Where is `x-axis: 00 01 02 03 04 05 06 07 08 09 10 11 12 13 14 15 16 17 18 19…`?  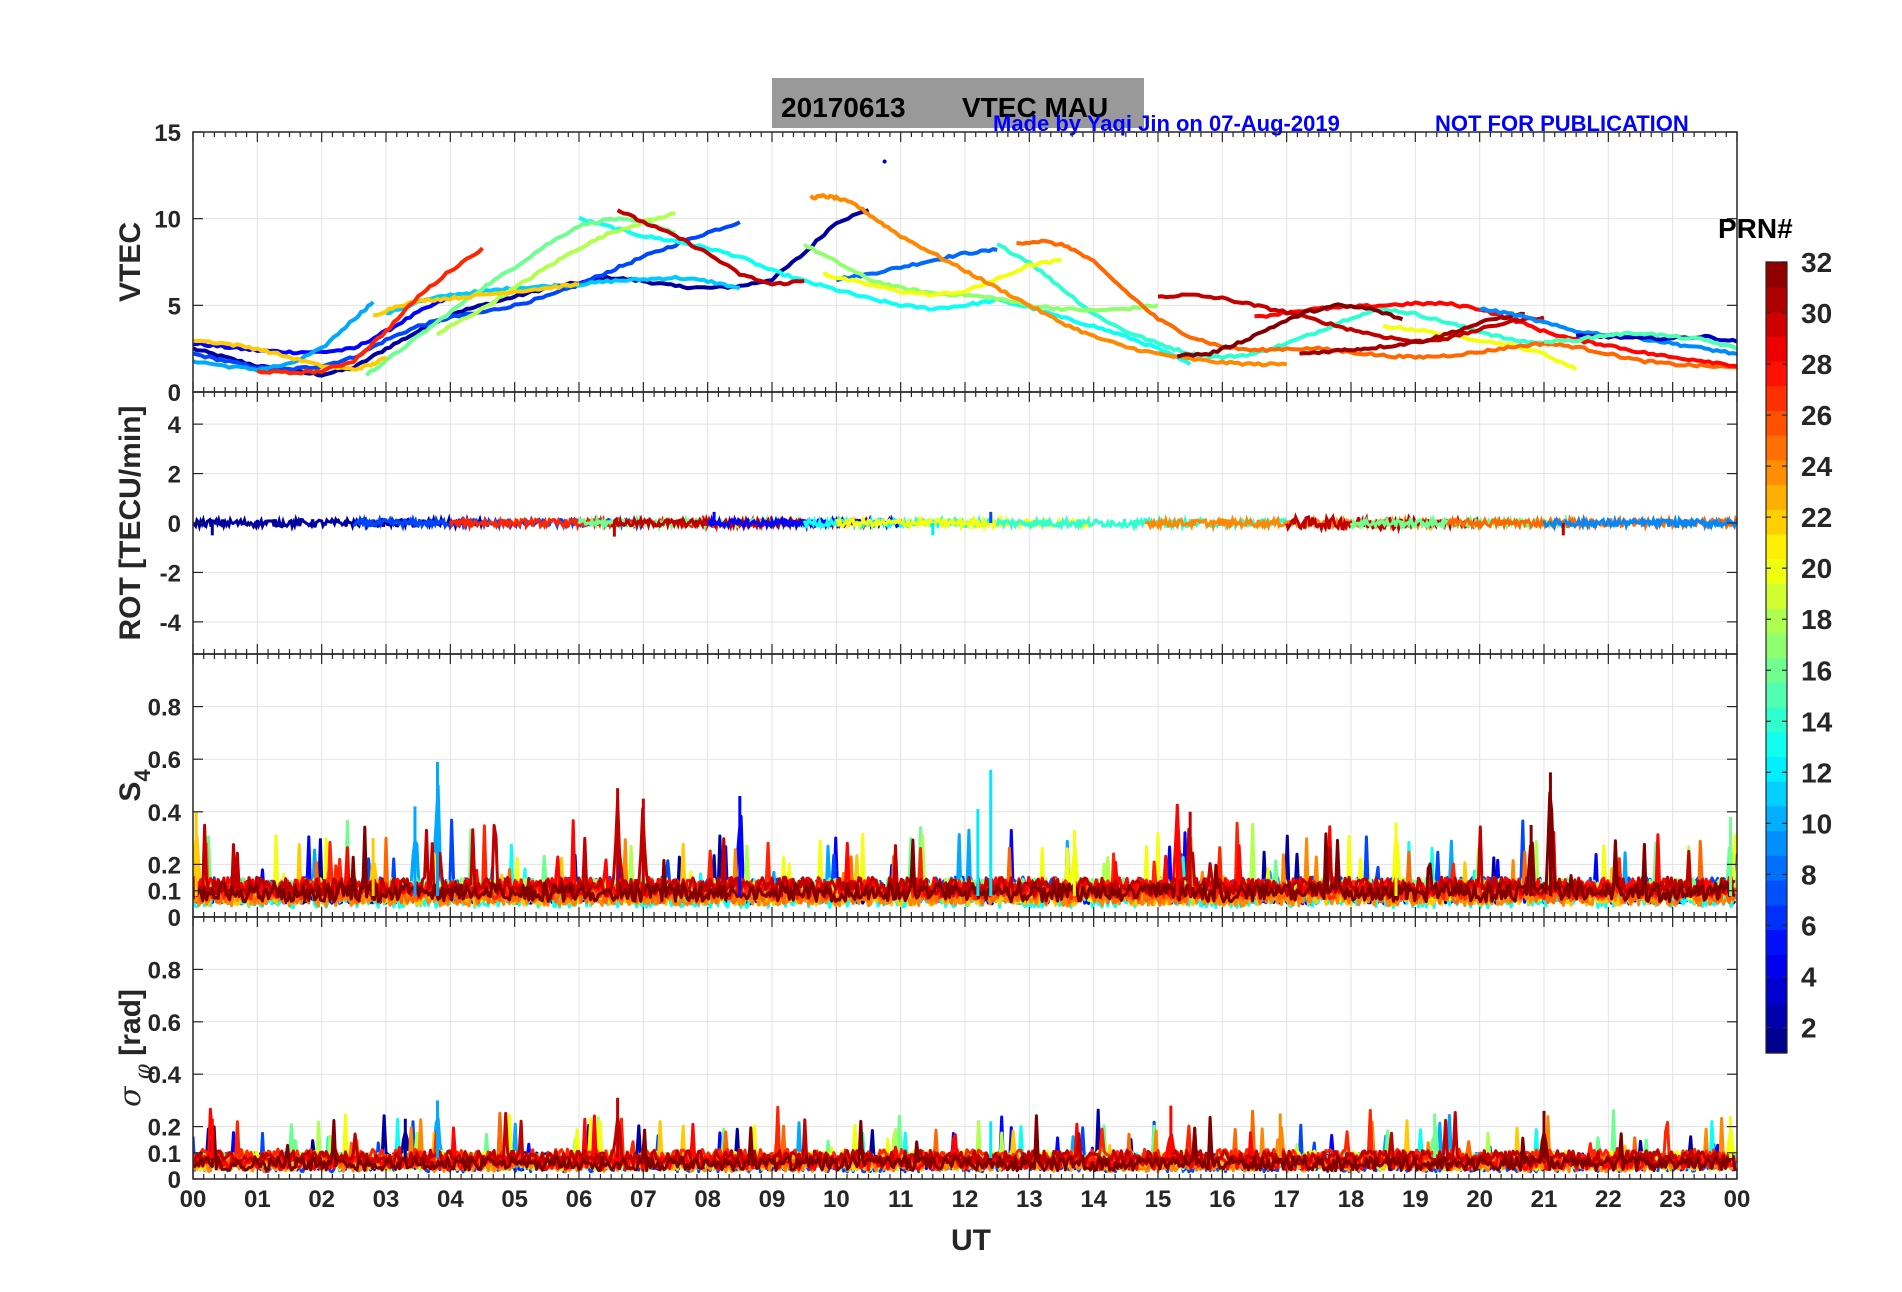
x-axis: 00 01 02 03 04 05 06 07 08 09 10 11 12 13 14 15 16 17 18 19… is located at coordinates (965, 1221).